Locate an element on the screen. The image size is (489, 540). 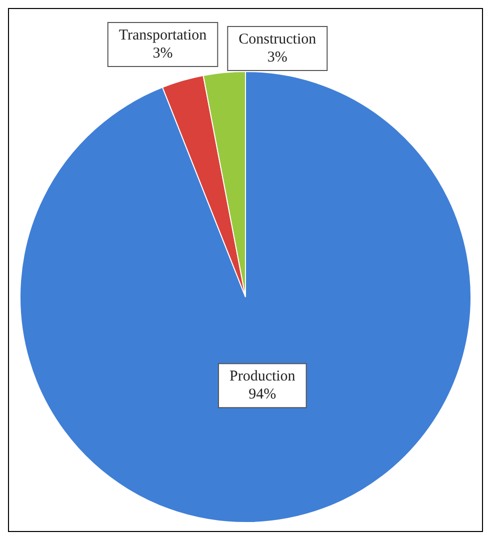
data-label: 94% is located at coordinates (262, 394).